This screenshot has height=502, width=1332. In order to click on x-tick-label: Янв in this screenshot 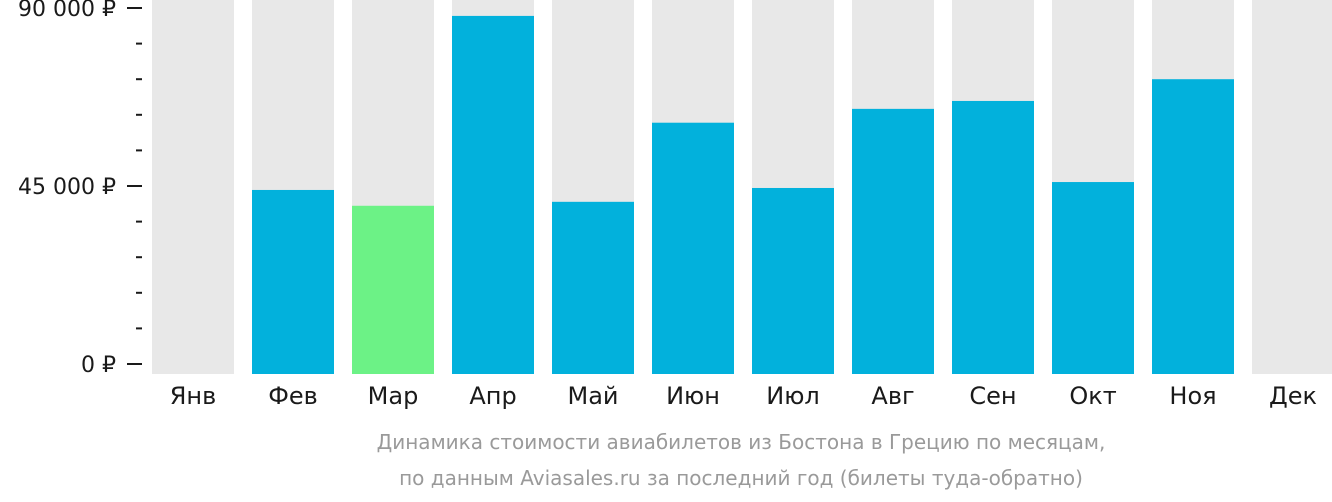, I will do `click(193, 396)`.